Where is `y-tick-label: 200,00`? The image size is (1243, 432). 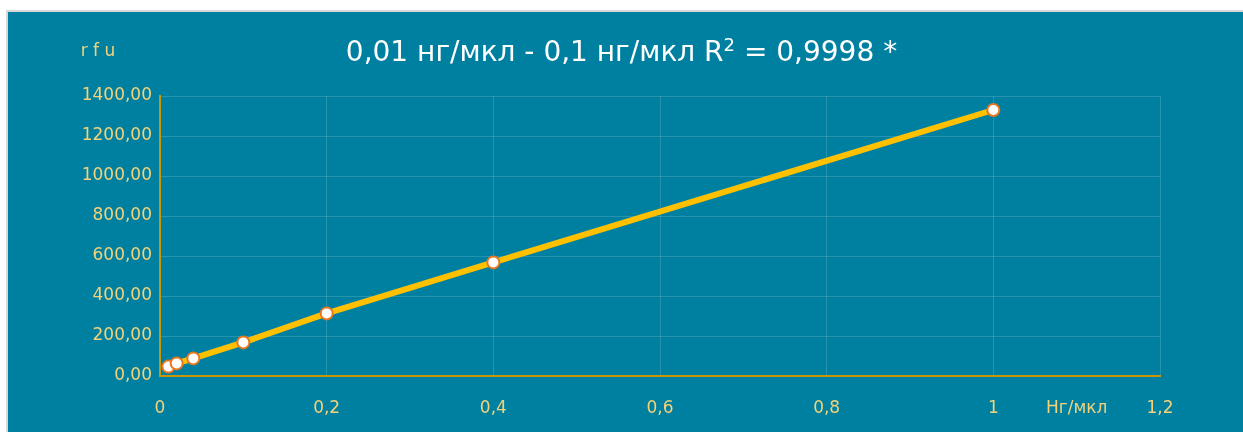
y-tick-label: 200,00 is located at coordinates (122, 334).